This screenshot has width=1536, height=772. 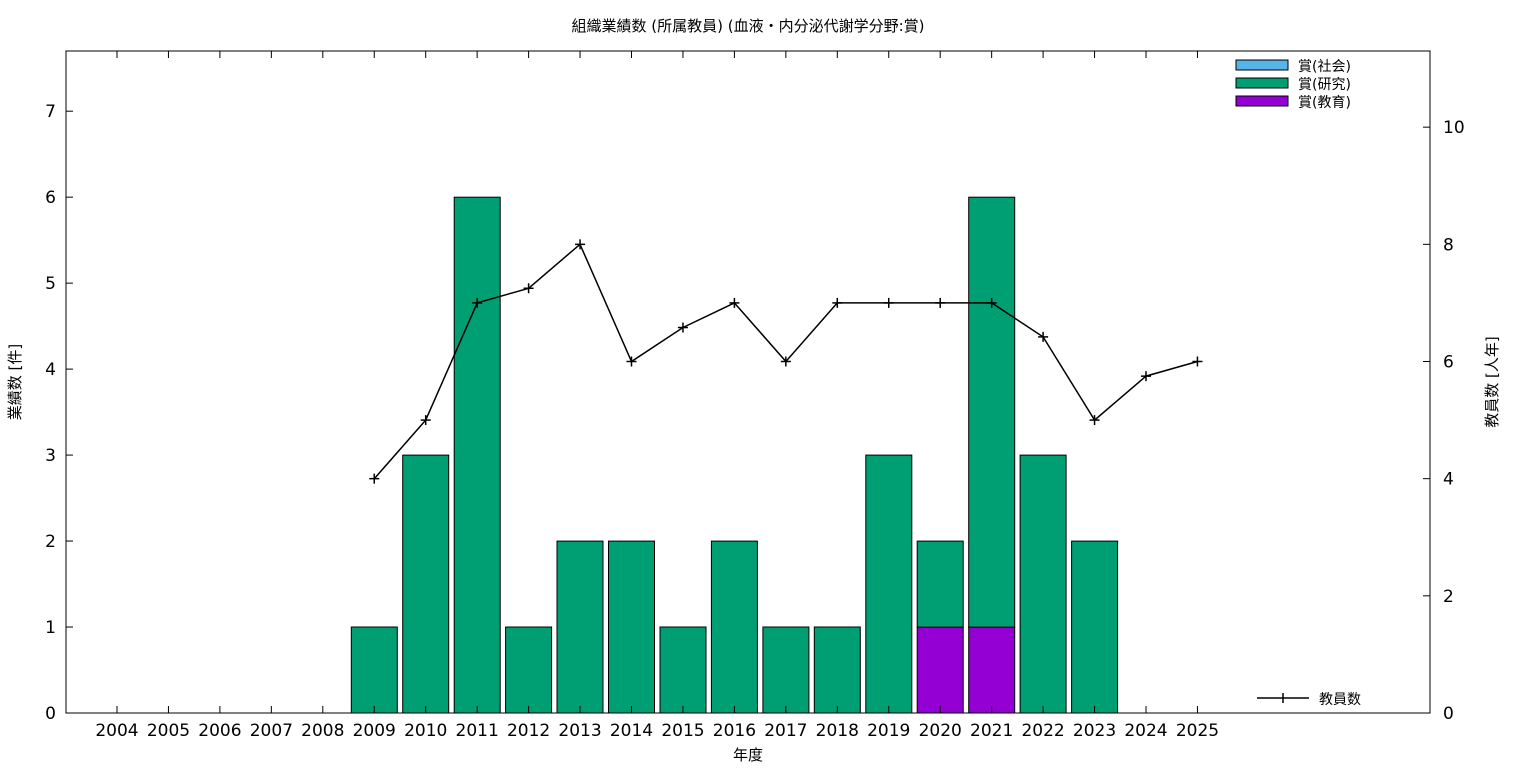 What do you see at coordinates (50, 370) in the screenshot?
I see `y-tick-label-4: 4` at bounding box center [50, 370].